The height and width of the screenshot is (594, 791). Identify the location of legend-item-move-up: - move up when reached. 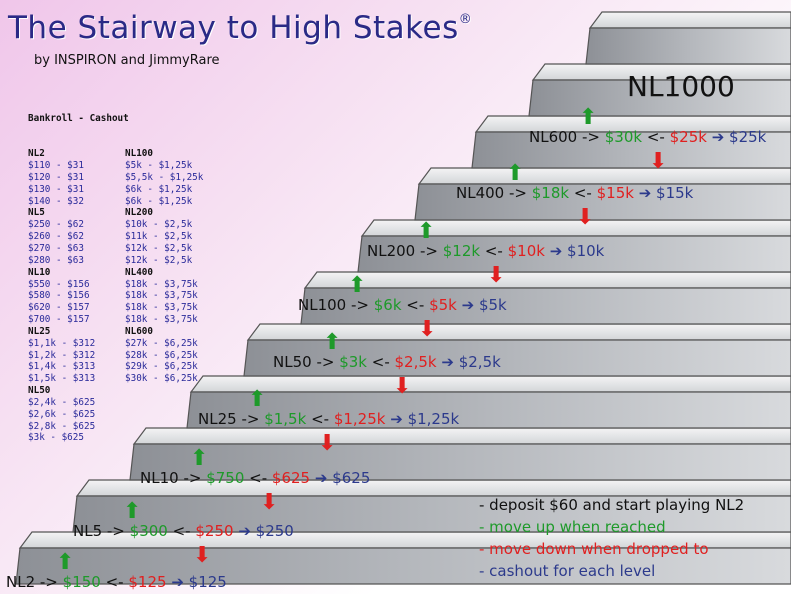
(572, 527).